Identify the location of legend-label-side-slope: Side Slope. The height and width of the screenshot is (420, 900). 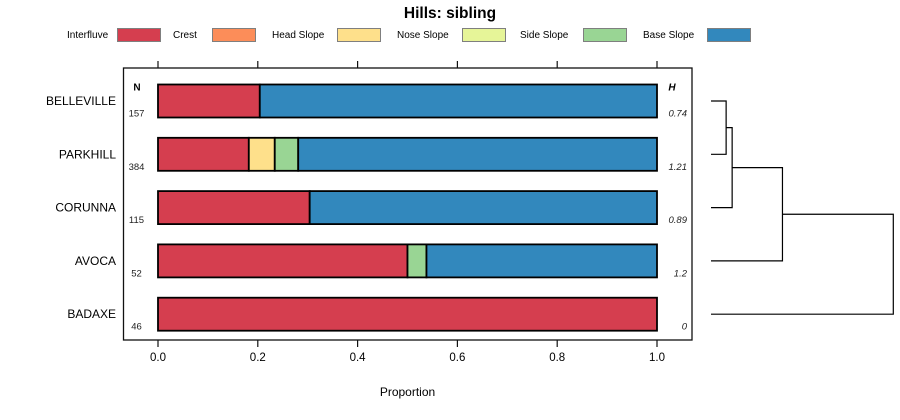
(544, 35).